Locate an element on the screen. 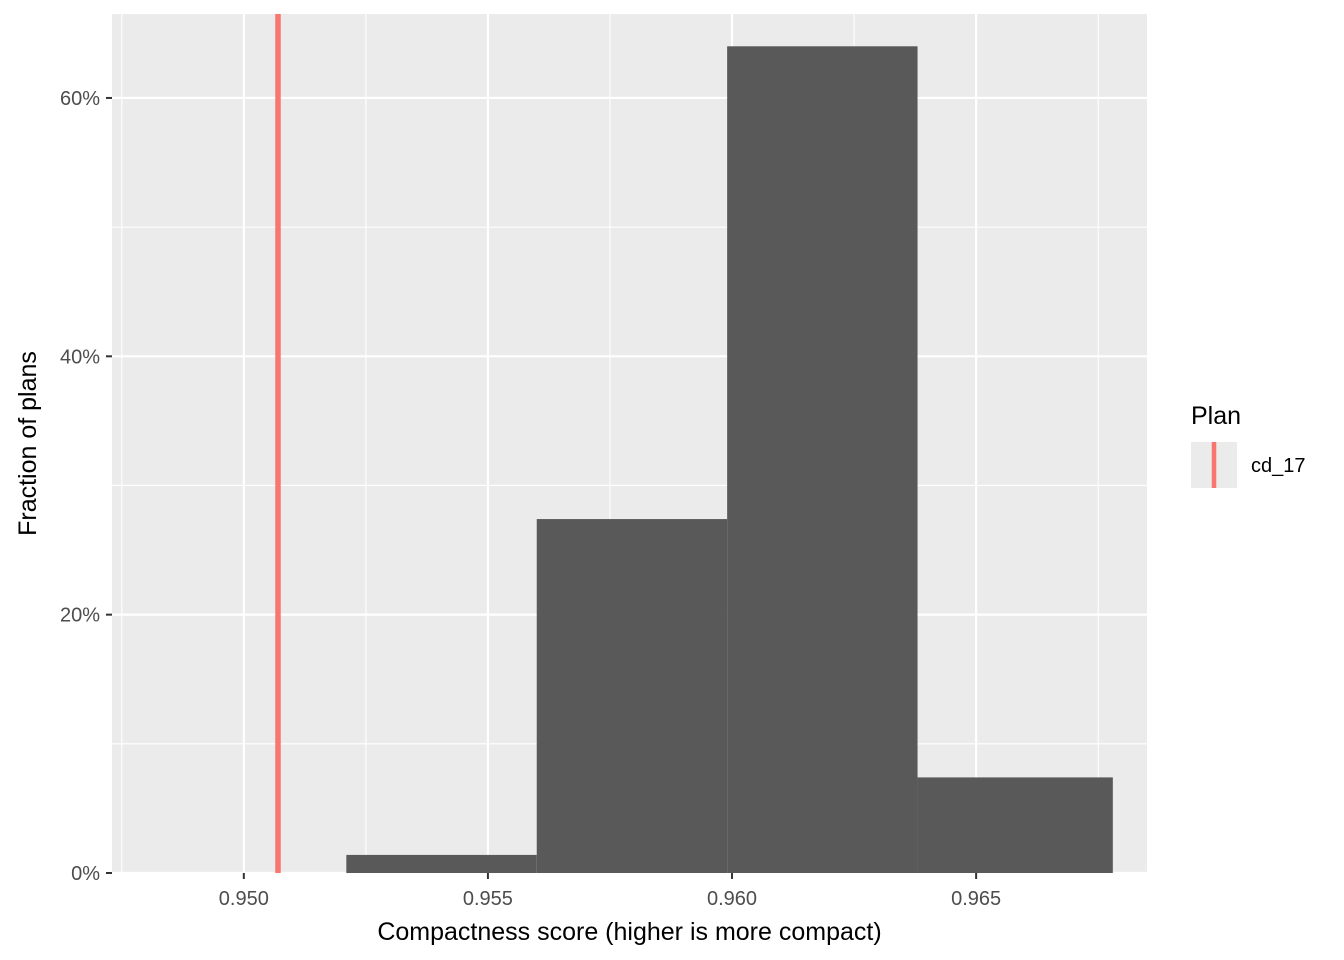 The image size is (1344, 960). x-axis: 0.950 0.955 0.960 0.965 is located at coordinates (610, 891).